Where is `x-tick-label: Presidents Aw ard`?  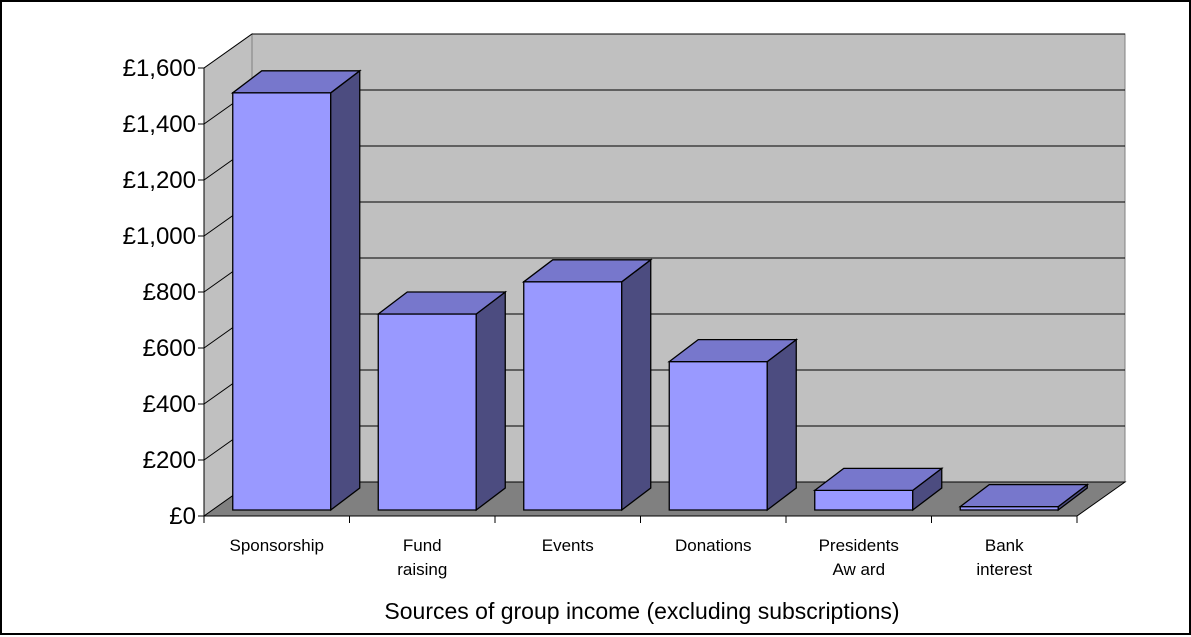
x-tick-label: Presidents Aw ard is located at coordinates (859, 557).